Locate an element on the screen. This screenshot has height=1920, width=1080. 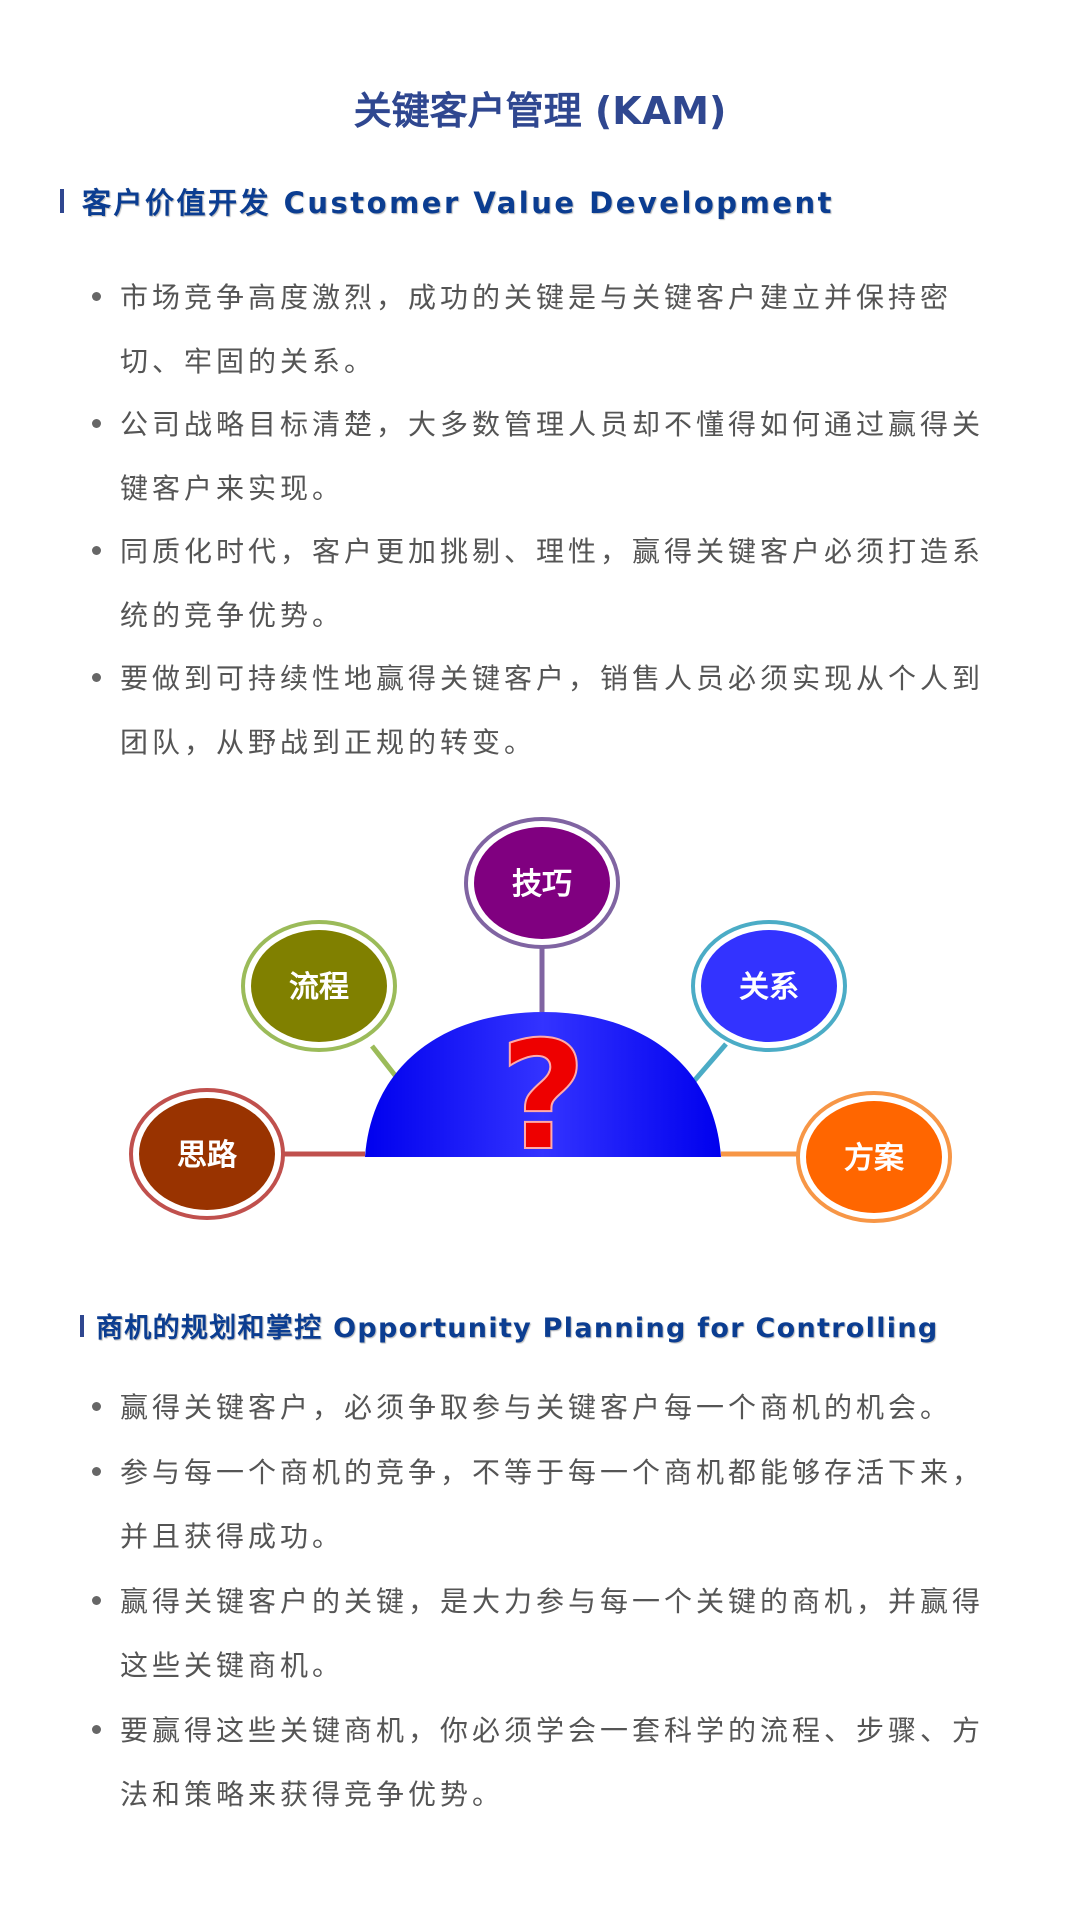
diagram-node: 技巧 is located at coordinates (542, 883).